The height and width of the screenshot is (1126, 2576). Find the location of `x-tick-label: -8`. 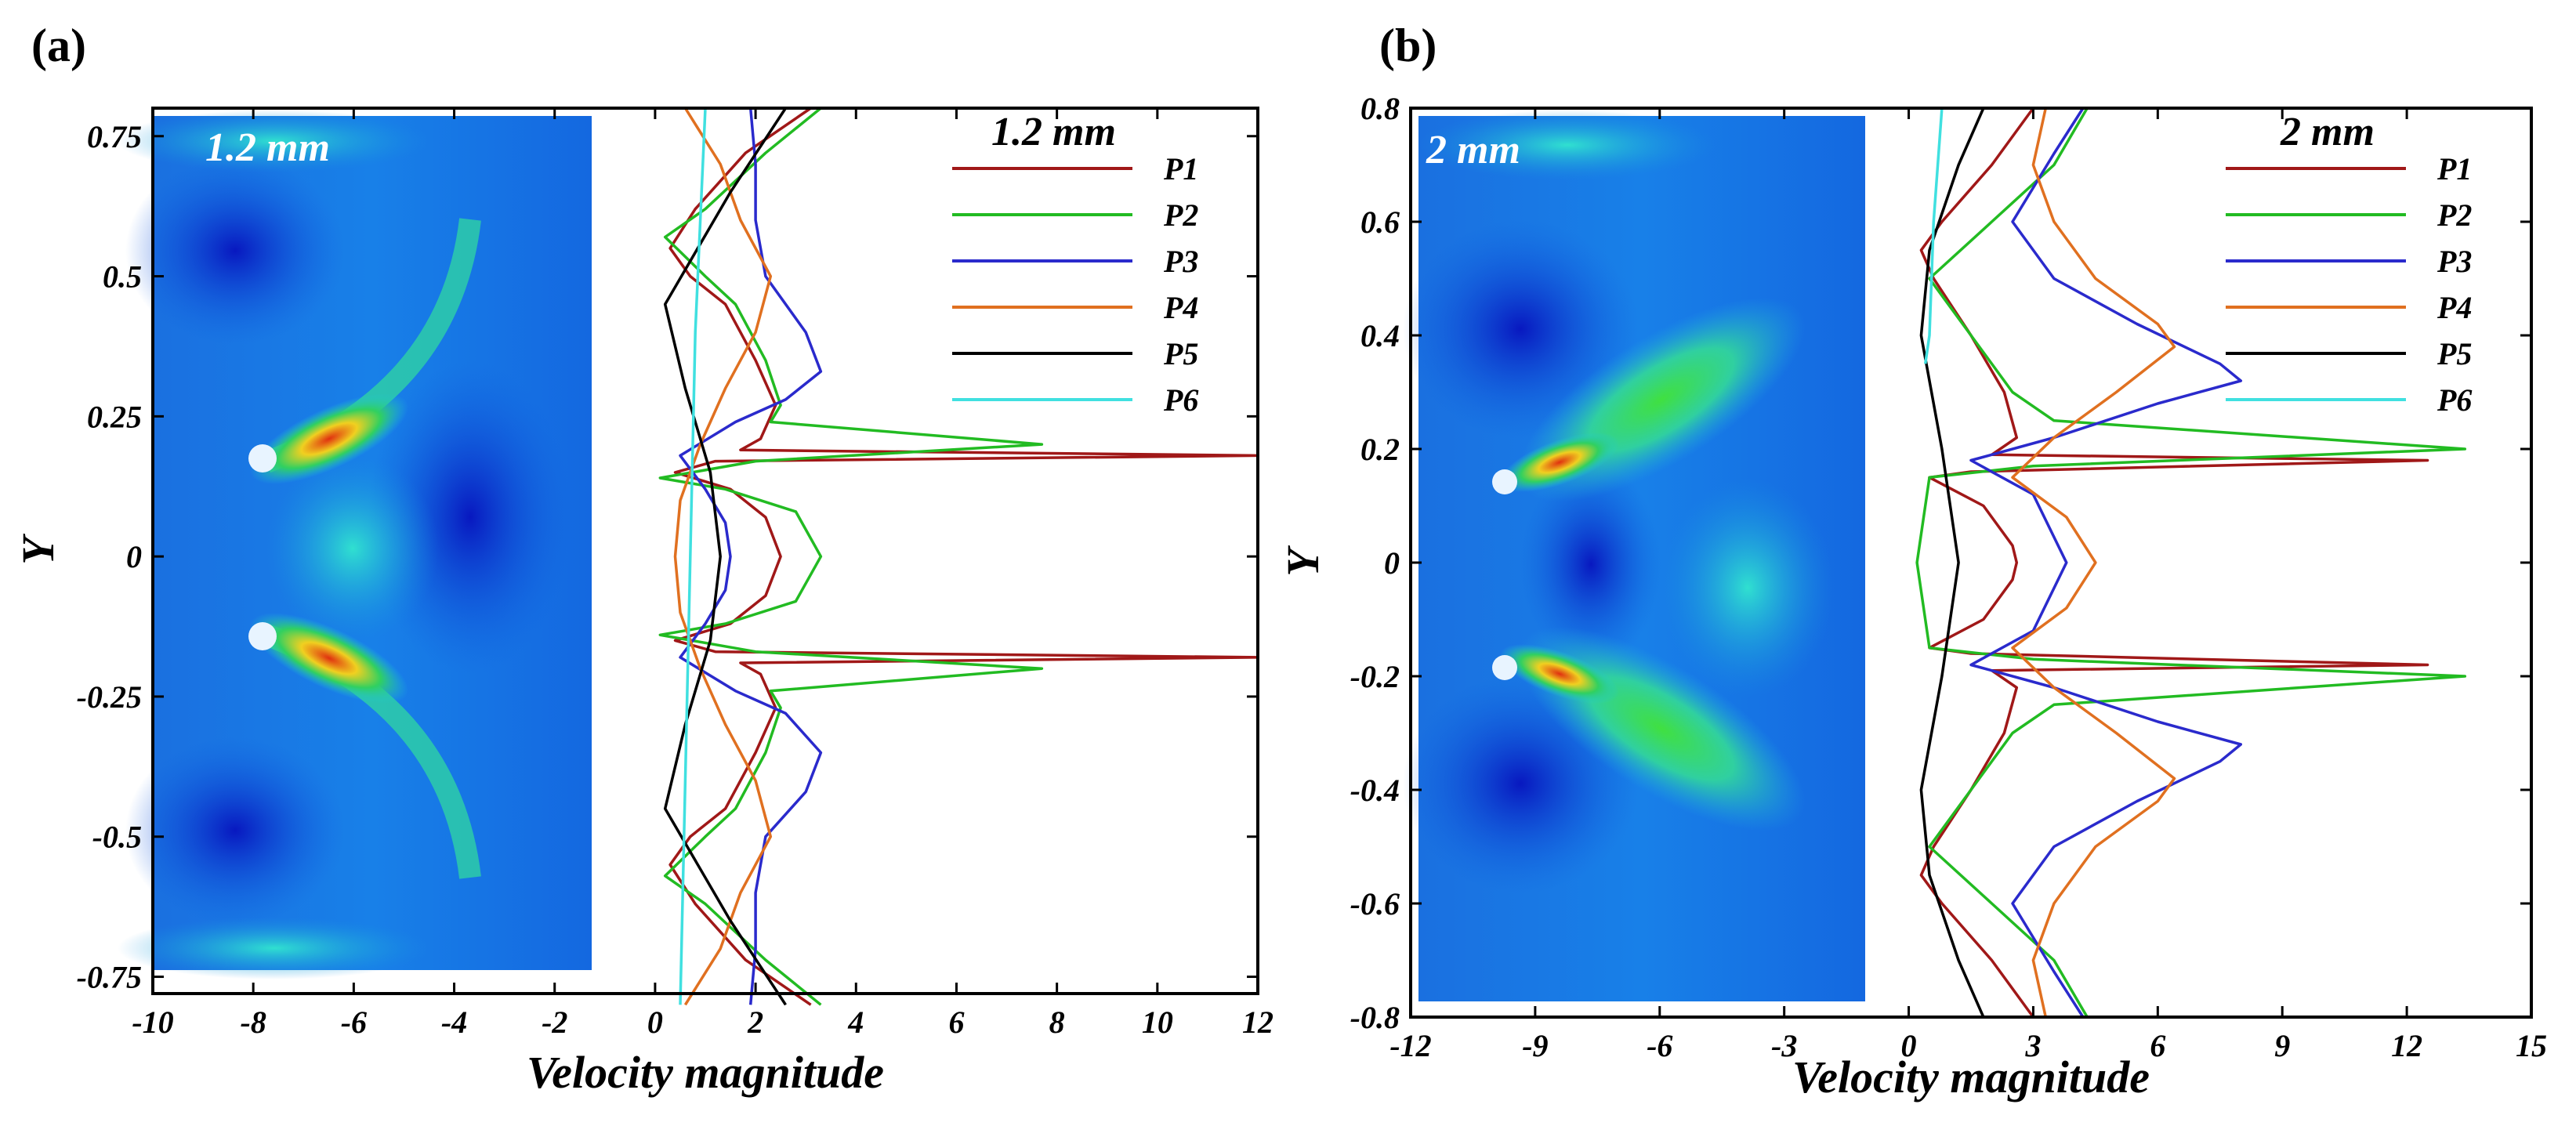

x-tick-label: -8 is located at coordinates (253, 1023).